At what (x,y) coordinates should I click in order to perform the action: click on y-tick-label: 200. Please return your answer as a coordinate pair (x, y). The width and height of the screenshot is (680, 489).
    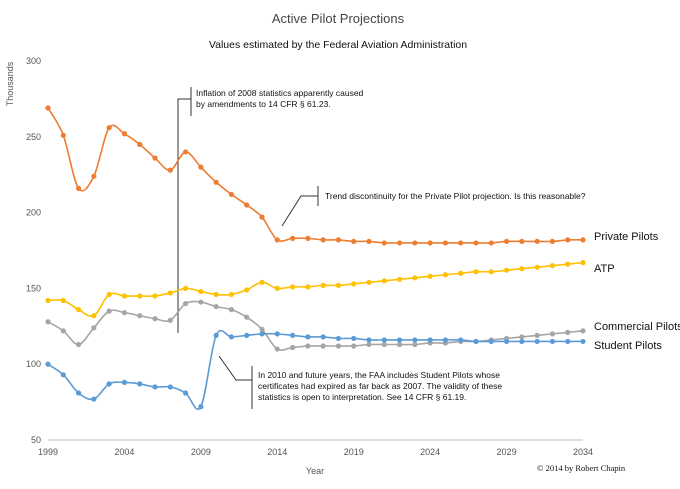
    Looking at the image, I should click on (33, 213).